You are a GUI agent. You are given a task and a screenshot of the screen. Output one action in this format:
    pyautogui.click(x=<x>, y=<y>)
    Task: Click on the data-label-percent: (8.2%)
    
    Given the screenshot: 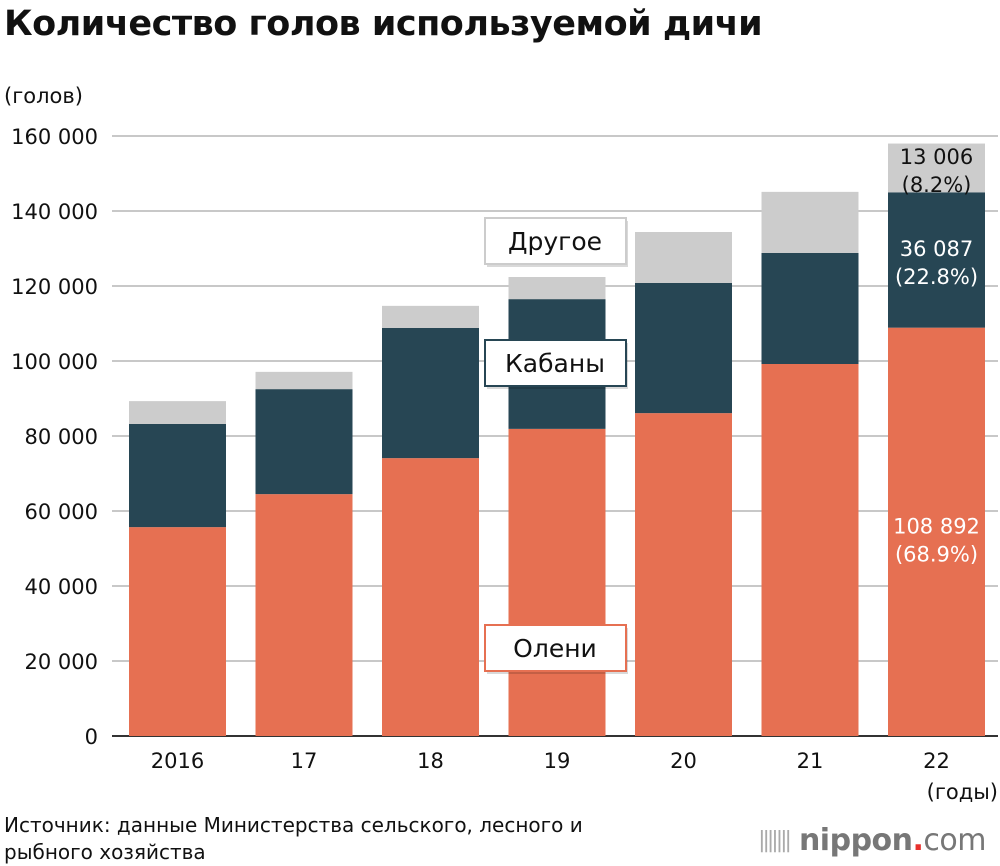 What is the action you would take?
    pyautogui.click(x=937, y=185)
    